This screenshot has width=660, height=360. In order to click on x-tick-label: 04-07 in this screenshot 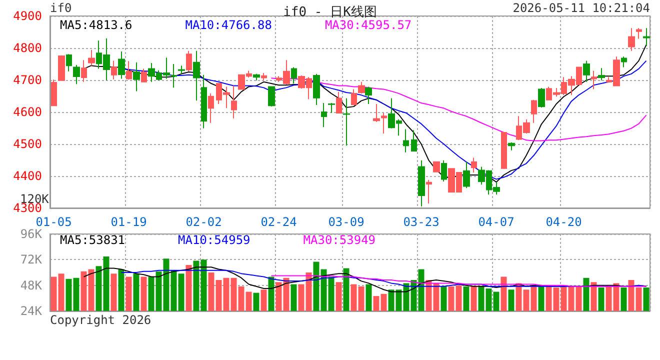, I will do `click(496, 222)`.